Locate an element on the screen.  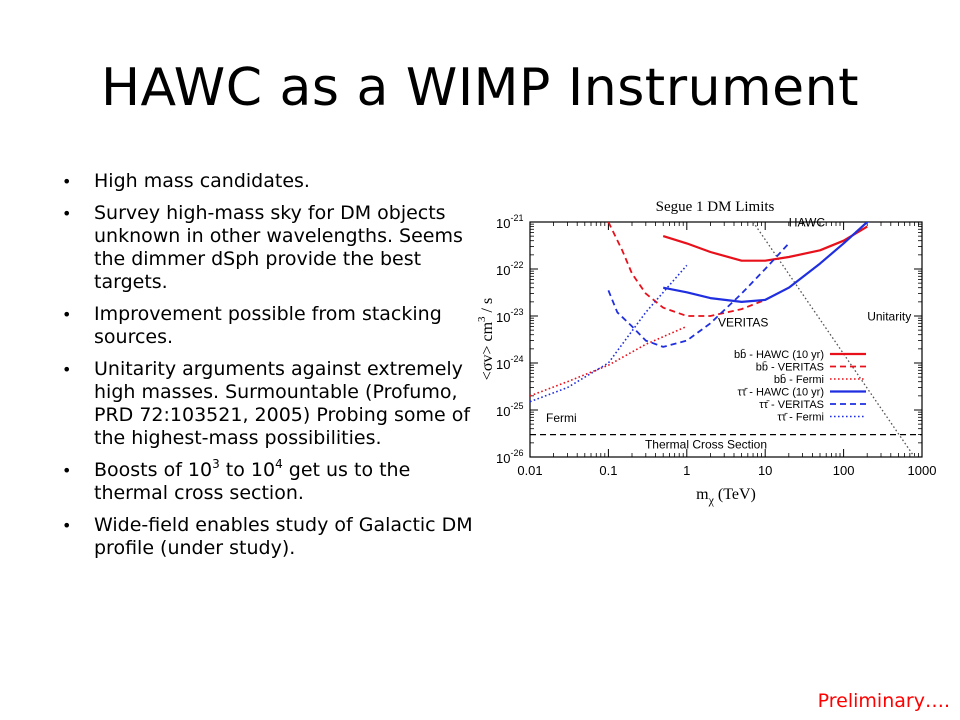
chart-title: Segue 1 DM Limits is located at coordinates (715, 207).